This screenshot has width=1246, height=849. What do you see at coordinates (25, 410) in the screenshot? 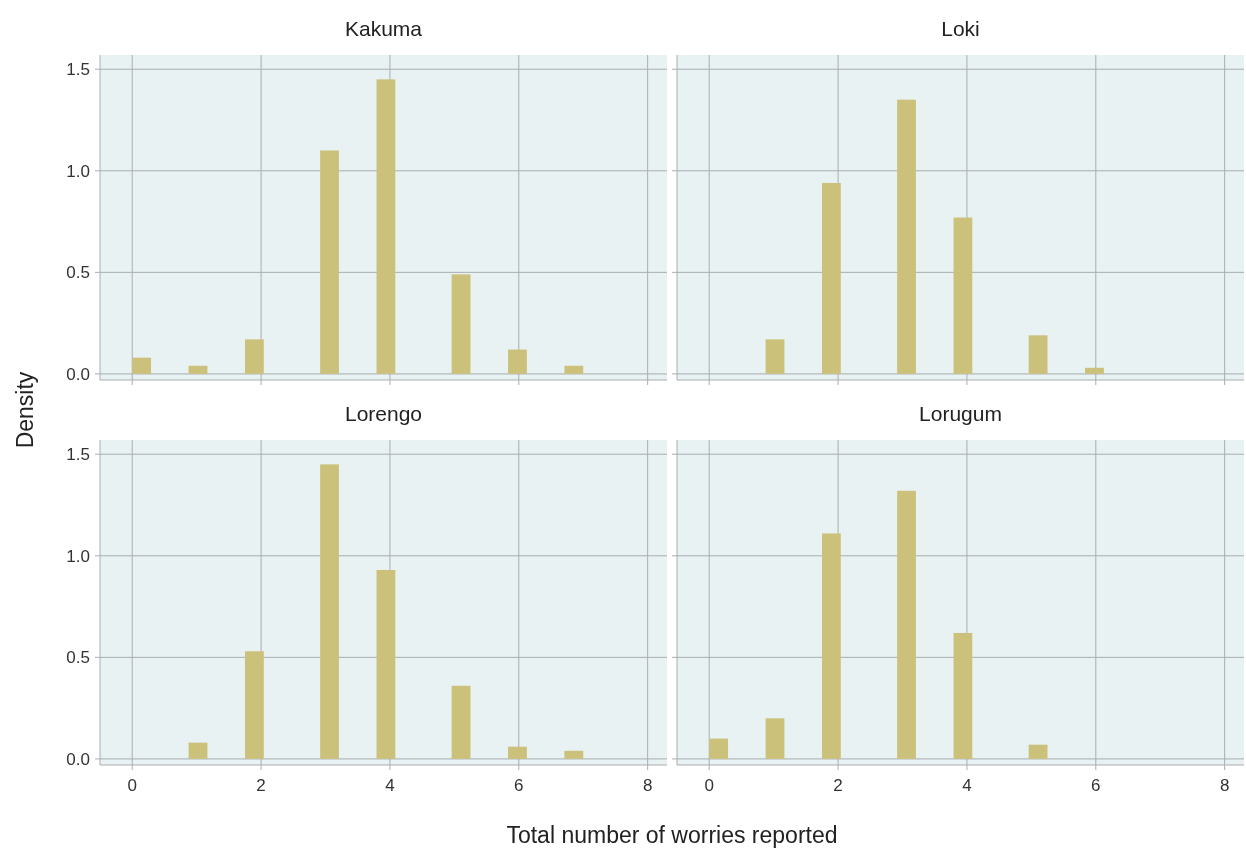
I see `y-axis-title: Density` at bounding box center [25, 410].